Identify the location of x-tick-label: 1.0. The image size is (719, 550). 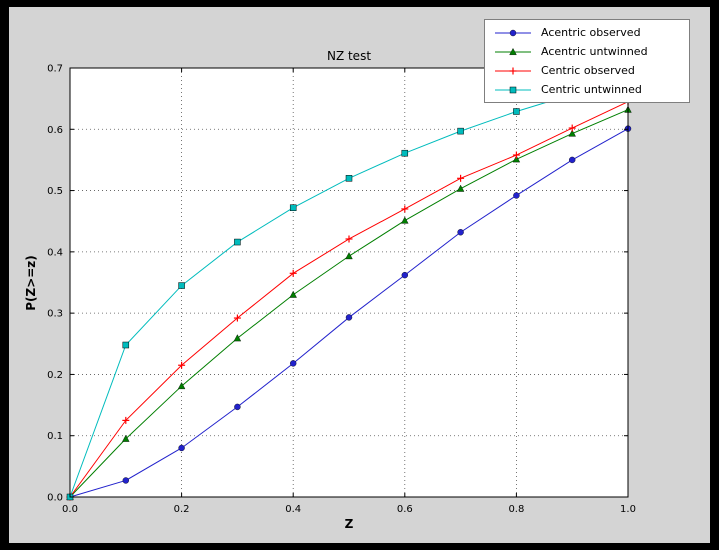
(628, 509).